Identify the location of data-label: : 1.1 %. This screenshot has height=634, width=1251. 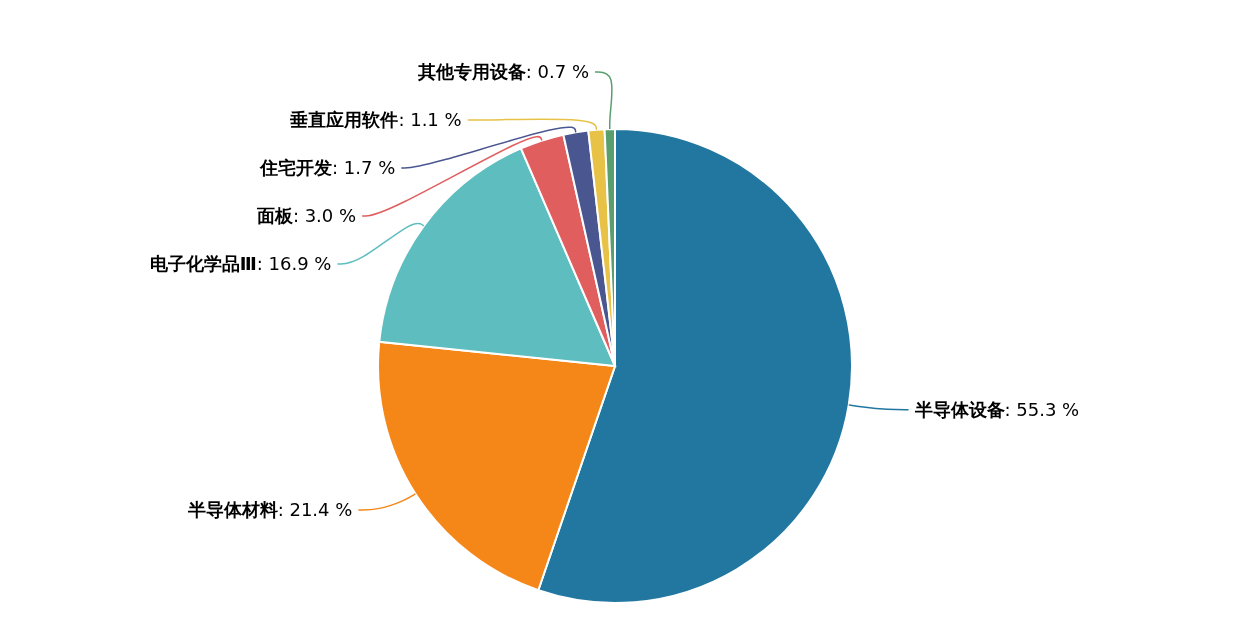
(430, 120).